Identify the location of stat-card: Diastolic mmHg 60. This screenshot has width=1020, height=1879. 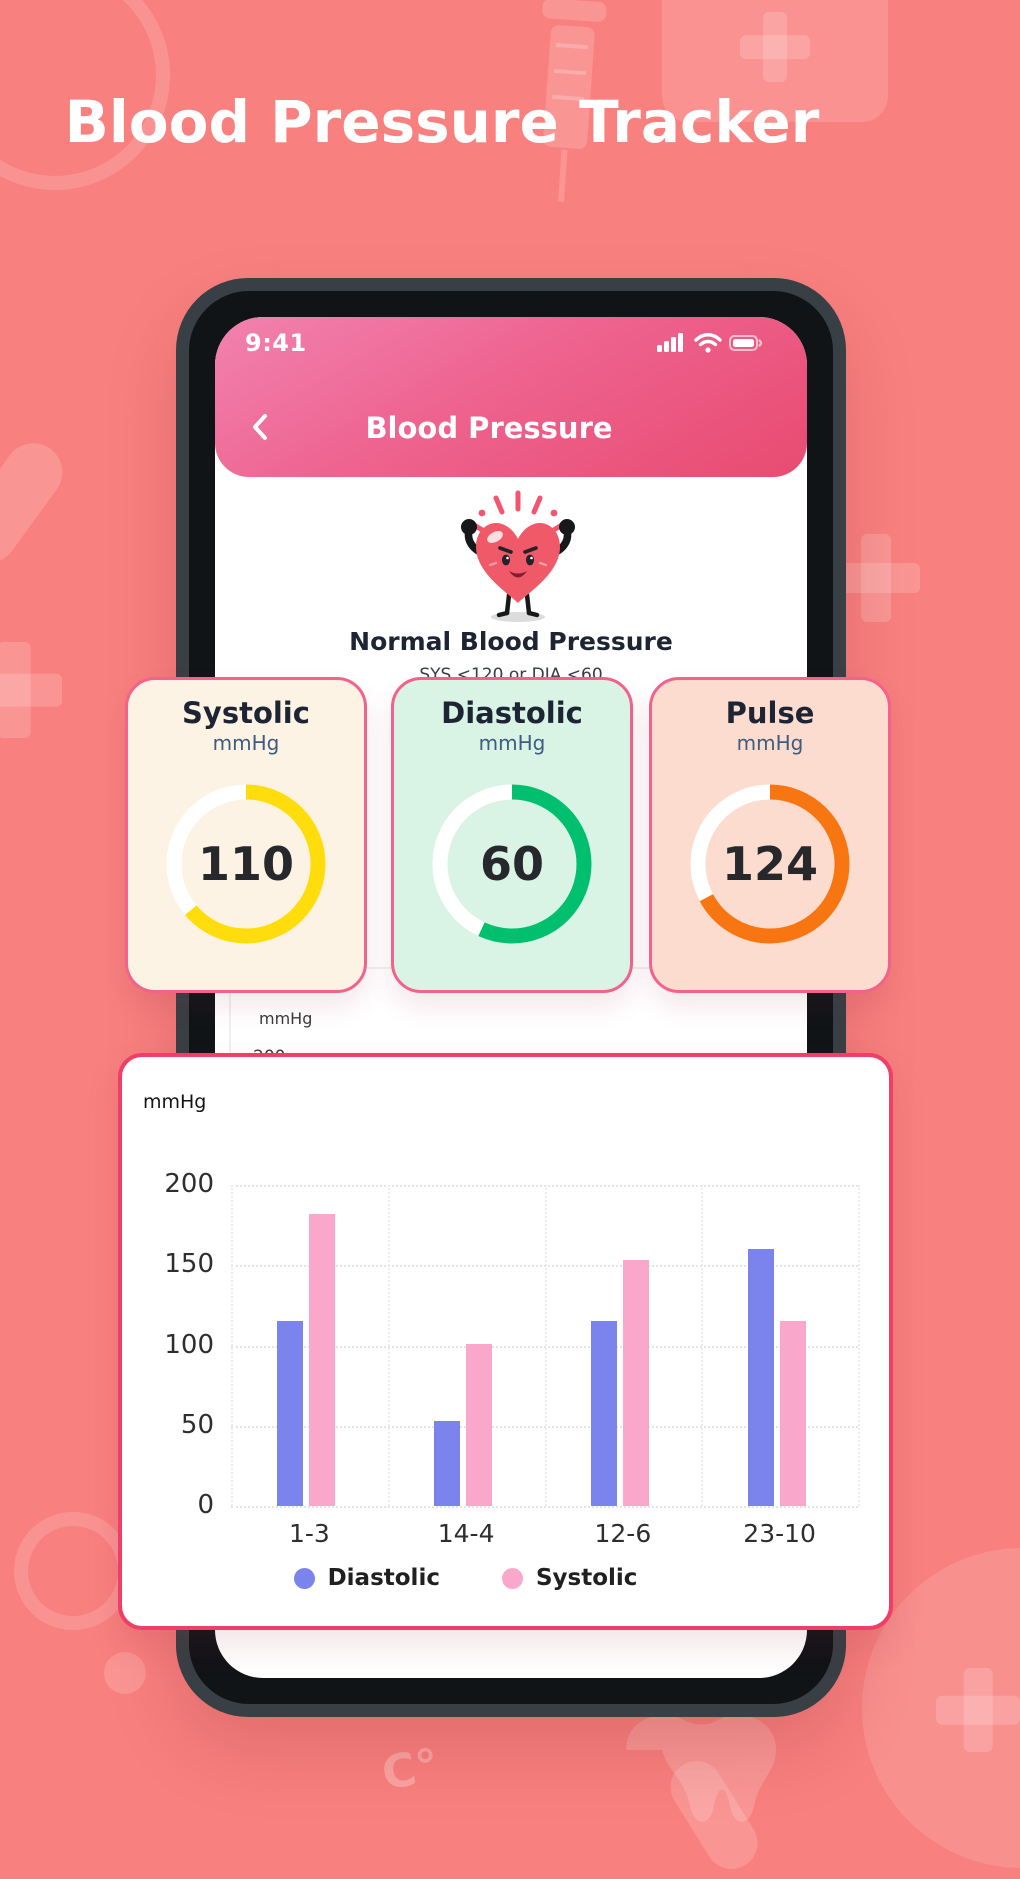
(512, 835).